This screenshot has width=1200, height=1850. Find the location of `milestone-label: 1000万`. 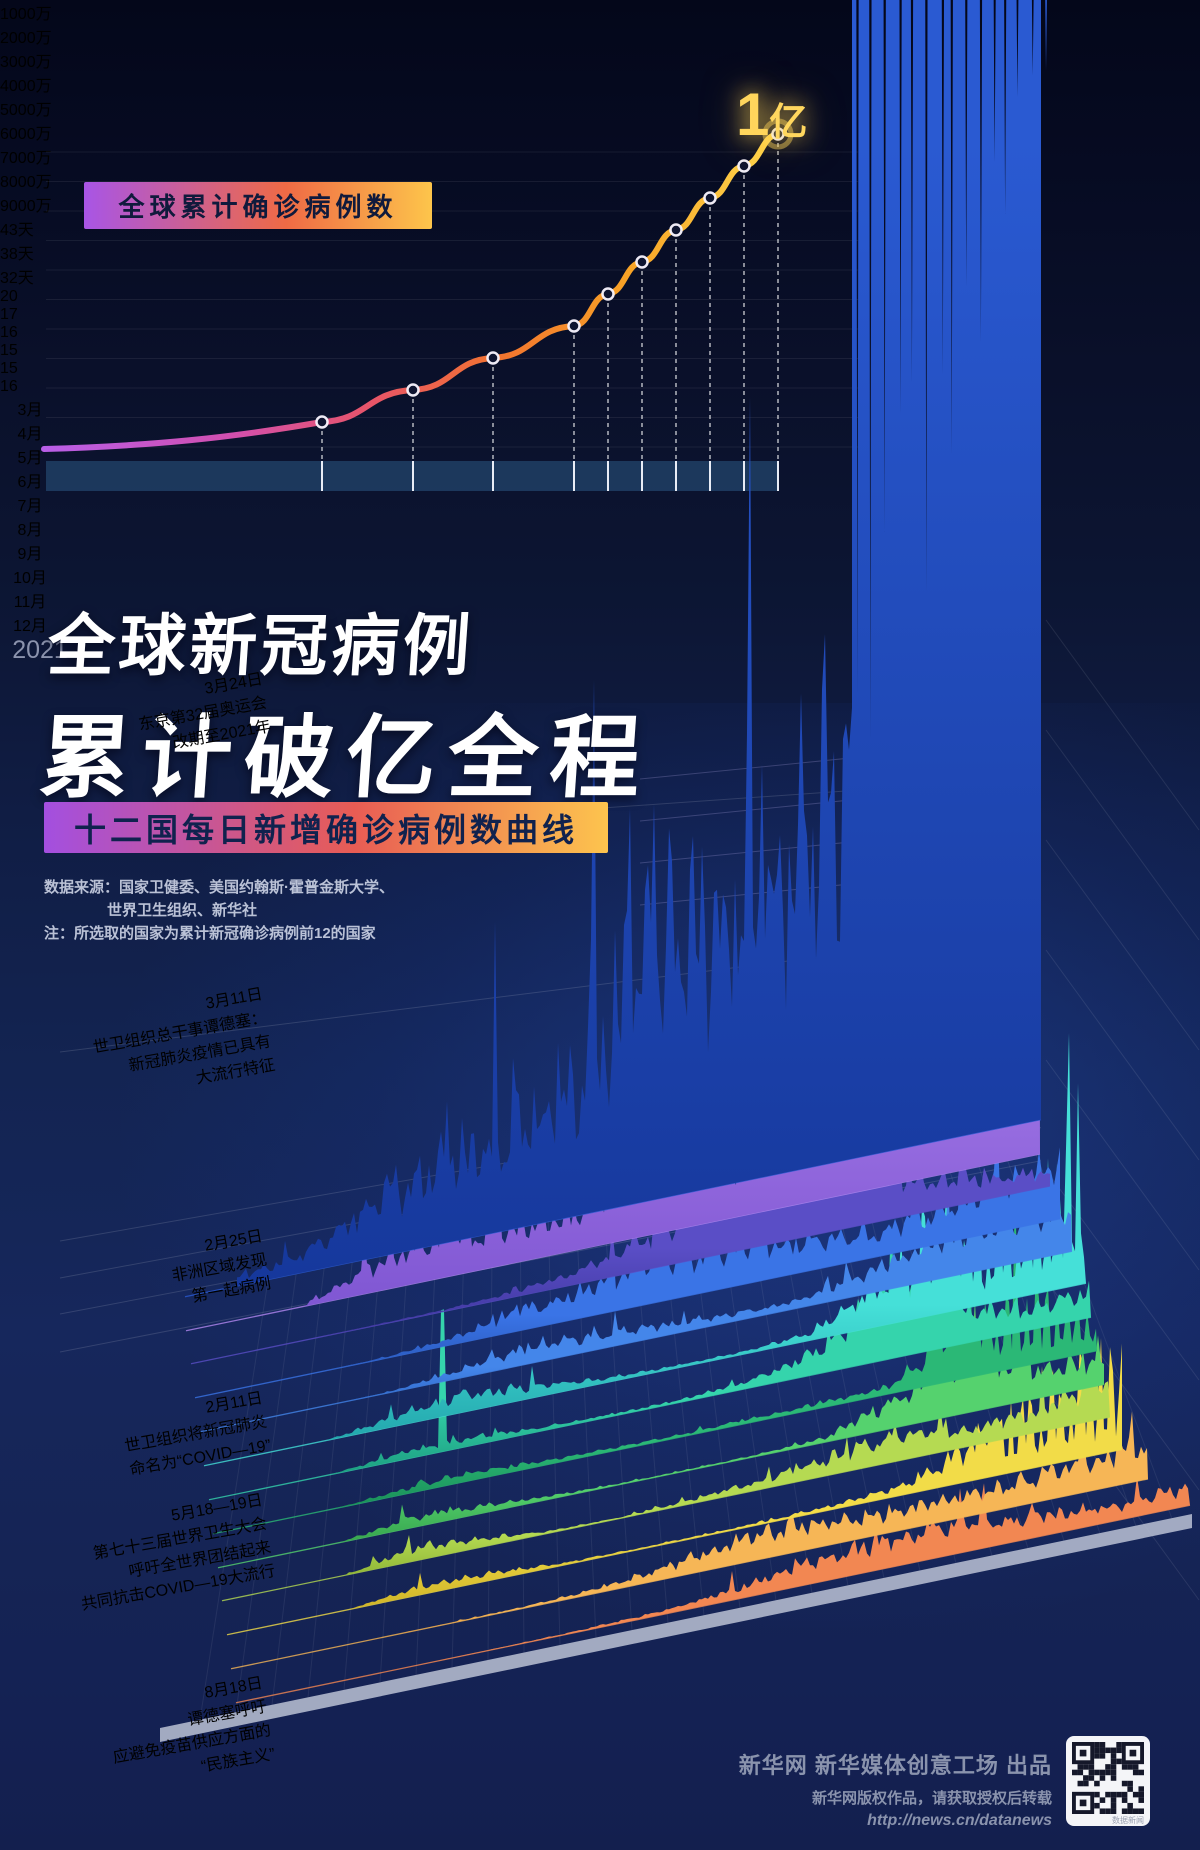

milestone-label: 1000万 is located at coordinates (26, 14).